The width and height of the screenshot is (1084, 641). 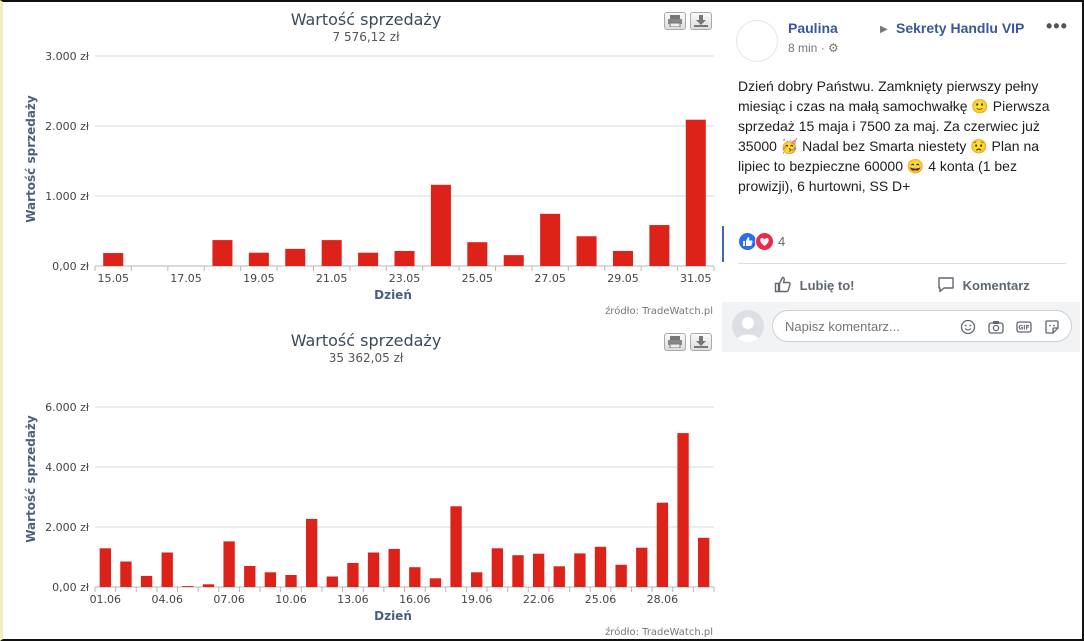 I want to click on print-icon, so click(x=675, y=21).